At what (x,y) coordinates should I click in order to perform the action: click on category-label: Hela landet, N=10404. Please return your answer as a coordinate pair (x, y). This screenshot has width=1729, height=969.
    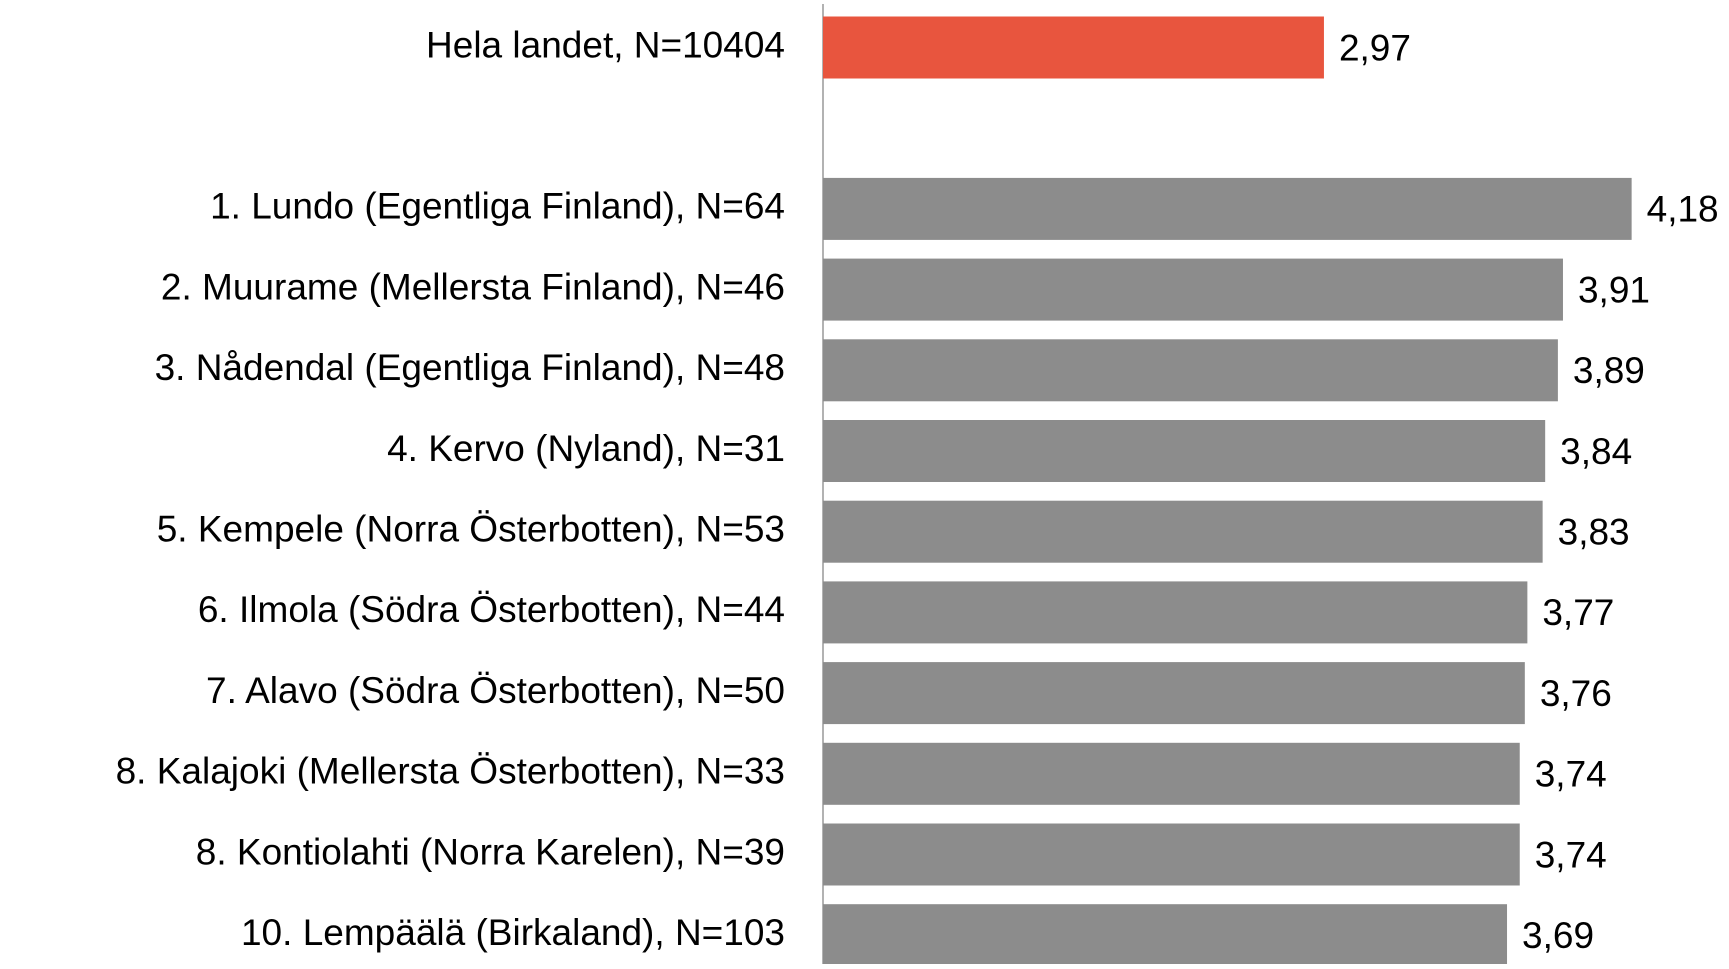
    Looking at the image, I should click on (605, 44).